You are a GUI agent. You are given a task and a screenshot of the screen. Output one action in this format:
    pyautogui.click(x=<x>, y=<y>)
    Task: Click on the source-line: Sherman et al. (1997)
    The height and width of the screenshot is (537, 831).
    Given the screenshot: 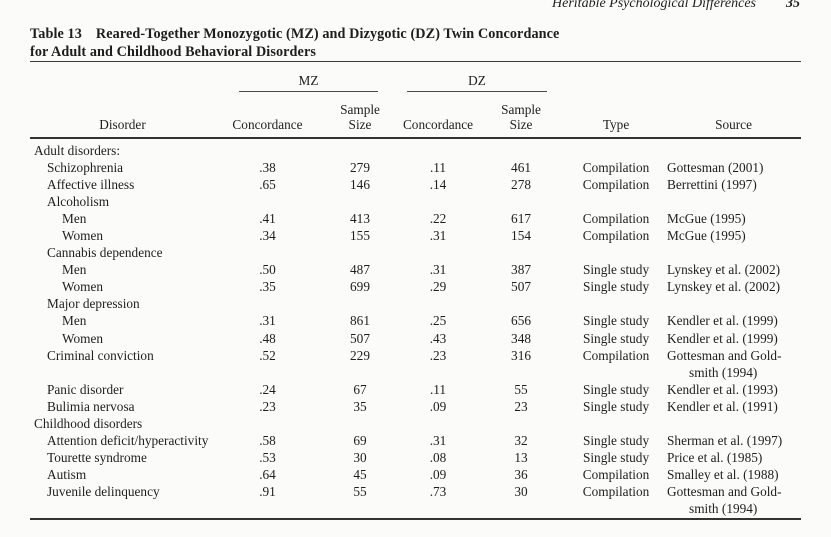 What is the action you would take?
    pyautogui.click(x=725, y=441)
    